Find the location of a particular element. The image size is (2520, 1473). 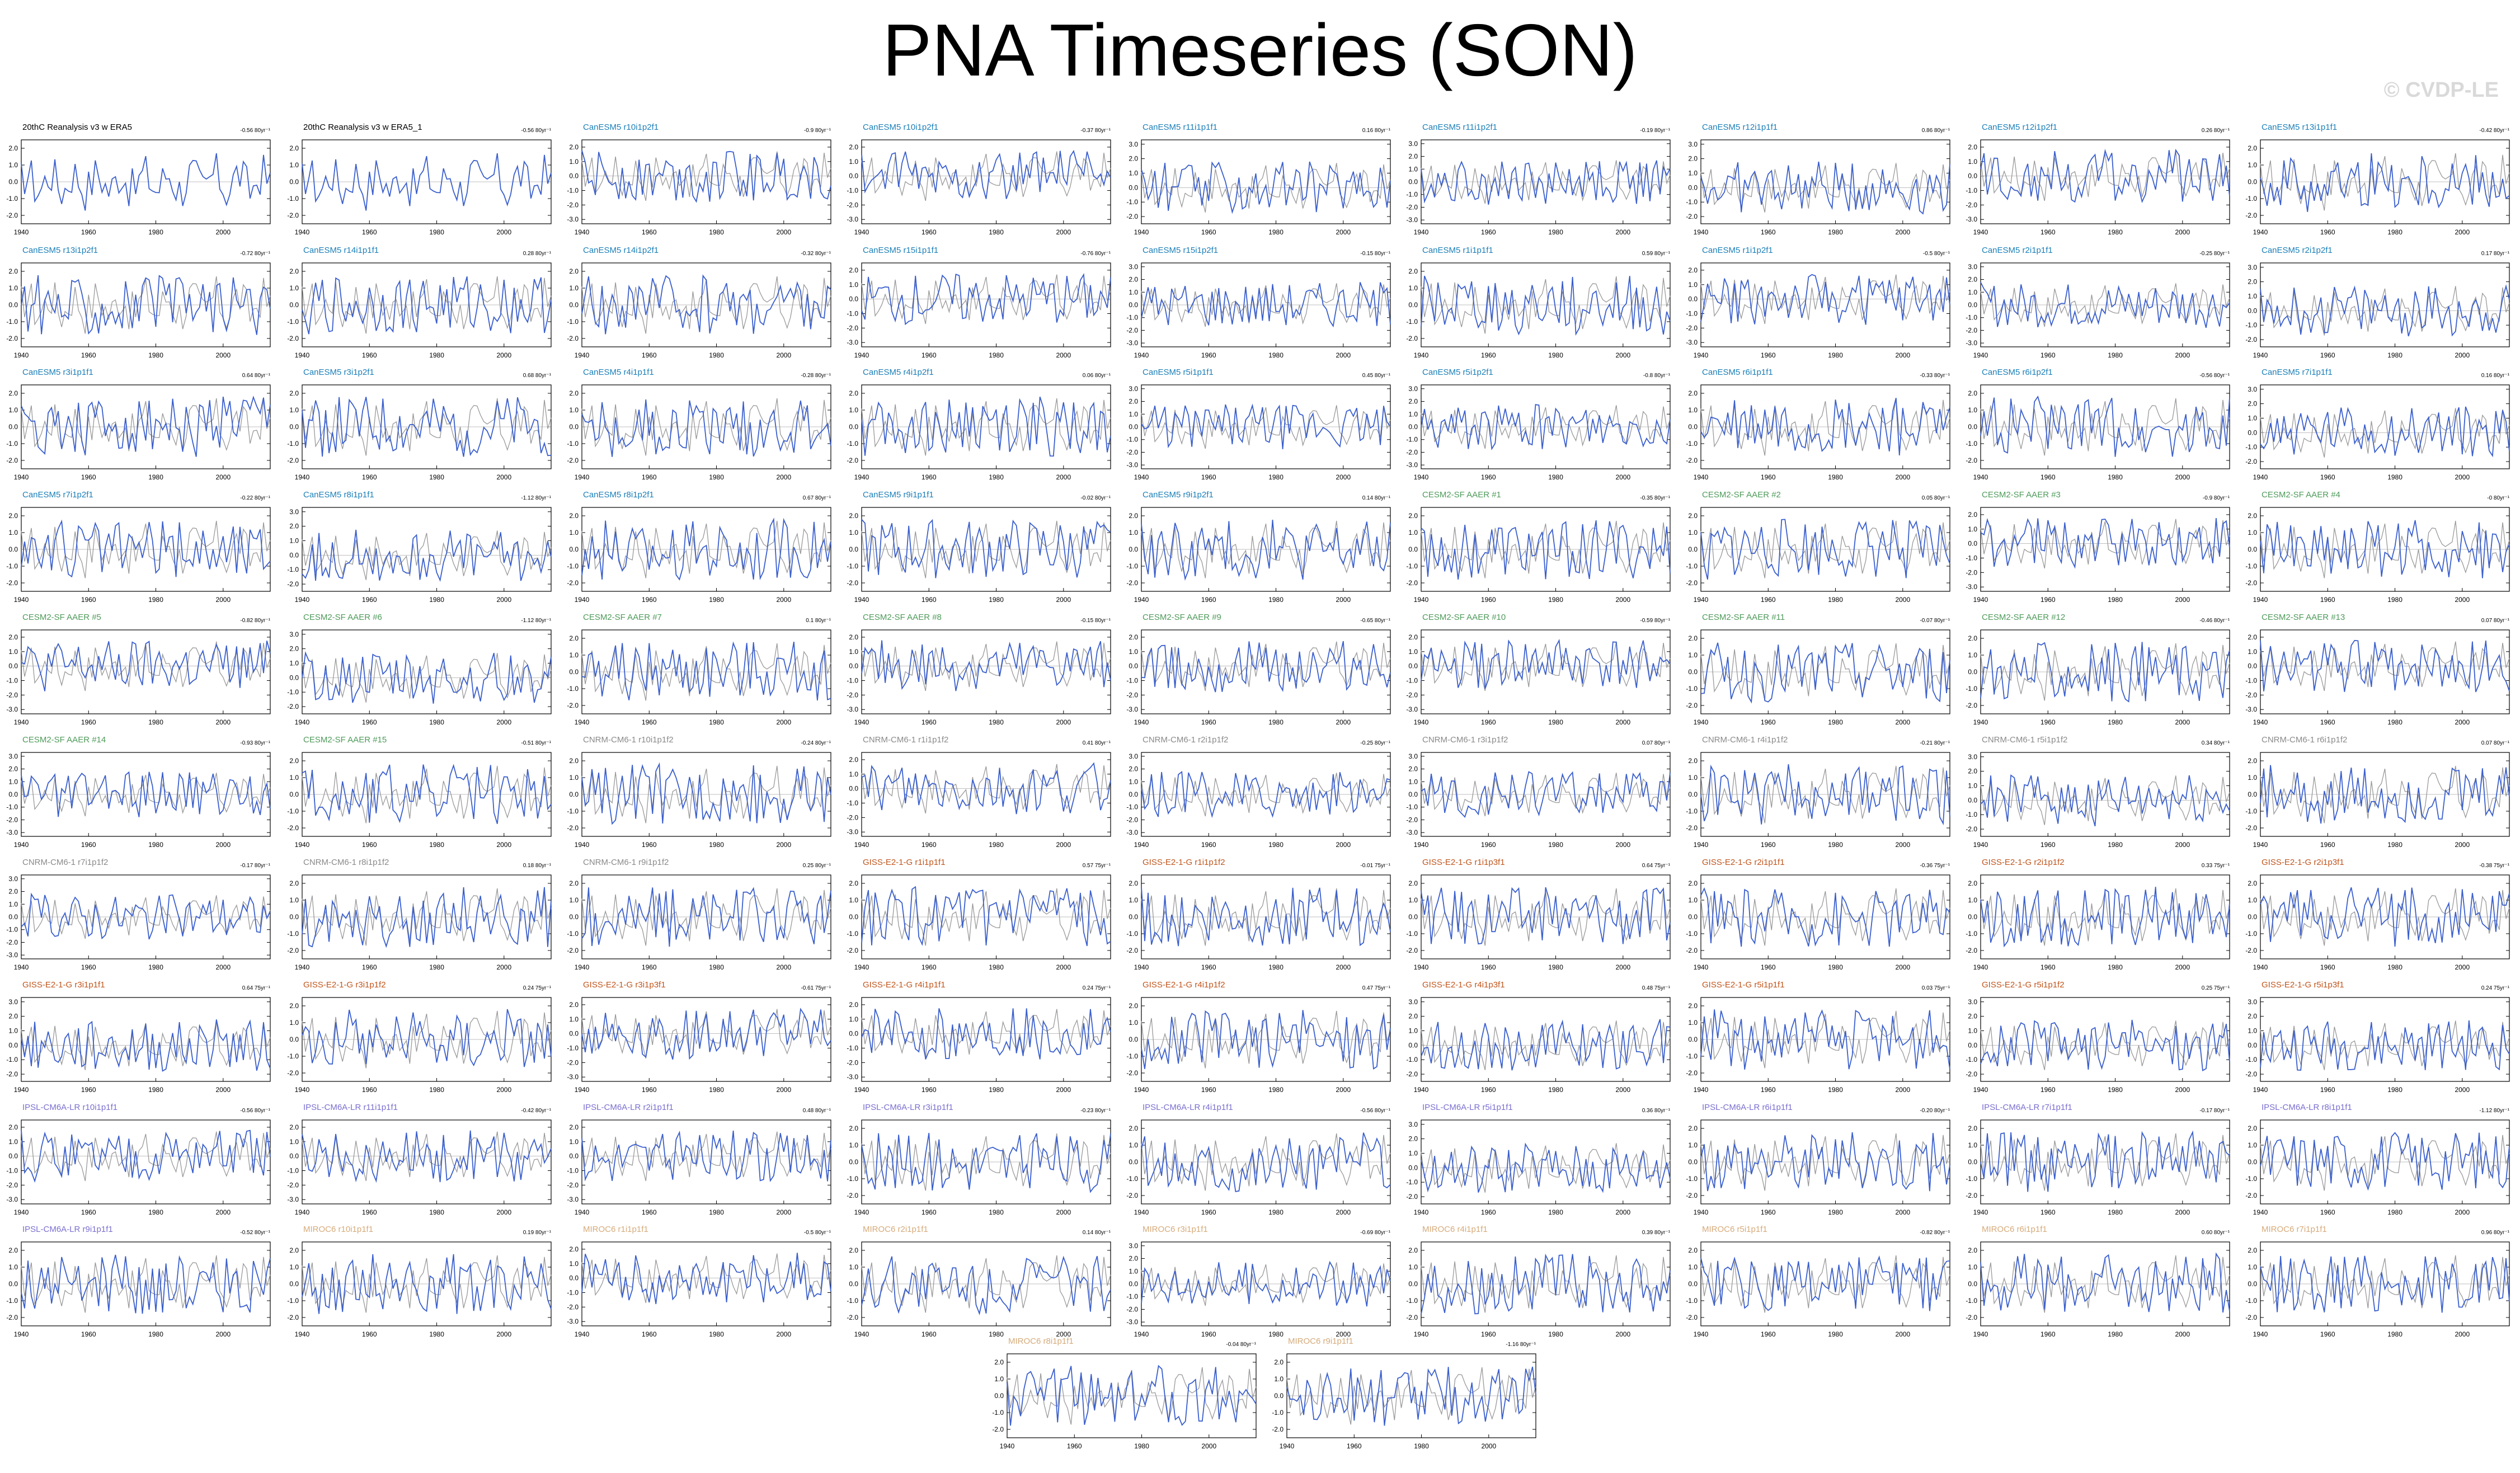

page-title: PNA Timeseries (SON) is located at coordinates (1260, 50).